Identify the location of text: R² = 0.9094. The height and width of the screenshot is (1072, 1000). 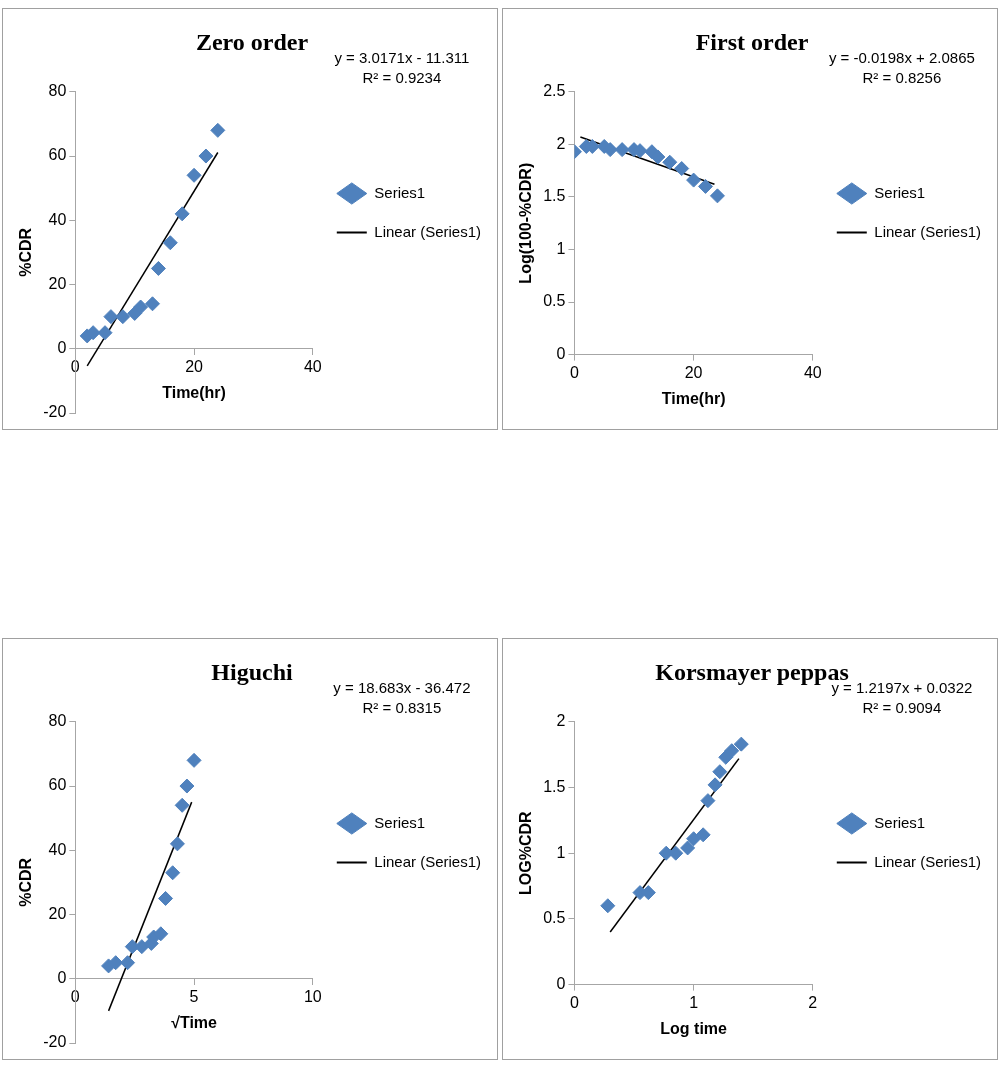
(902, 708).